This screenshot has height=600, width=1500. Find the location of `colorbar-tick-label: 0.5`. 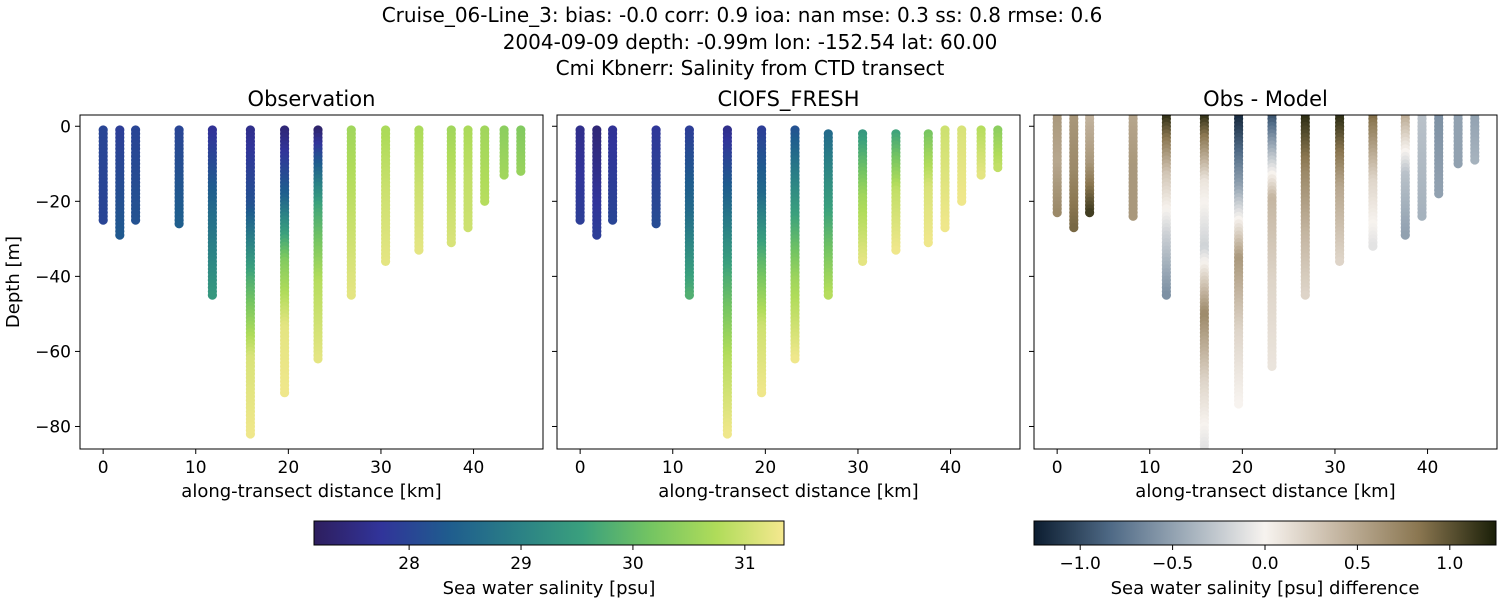

colorbar-tick-label: 0.5 is located at coordinates (1357, 564).